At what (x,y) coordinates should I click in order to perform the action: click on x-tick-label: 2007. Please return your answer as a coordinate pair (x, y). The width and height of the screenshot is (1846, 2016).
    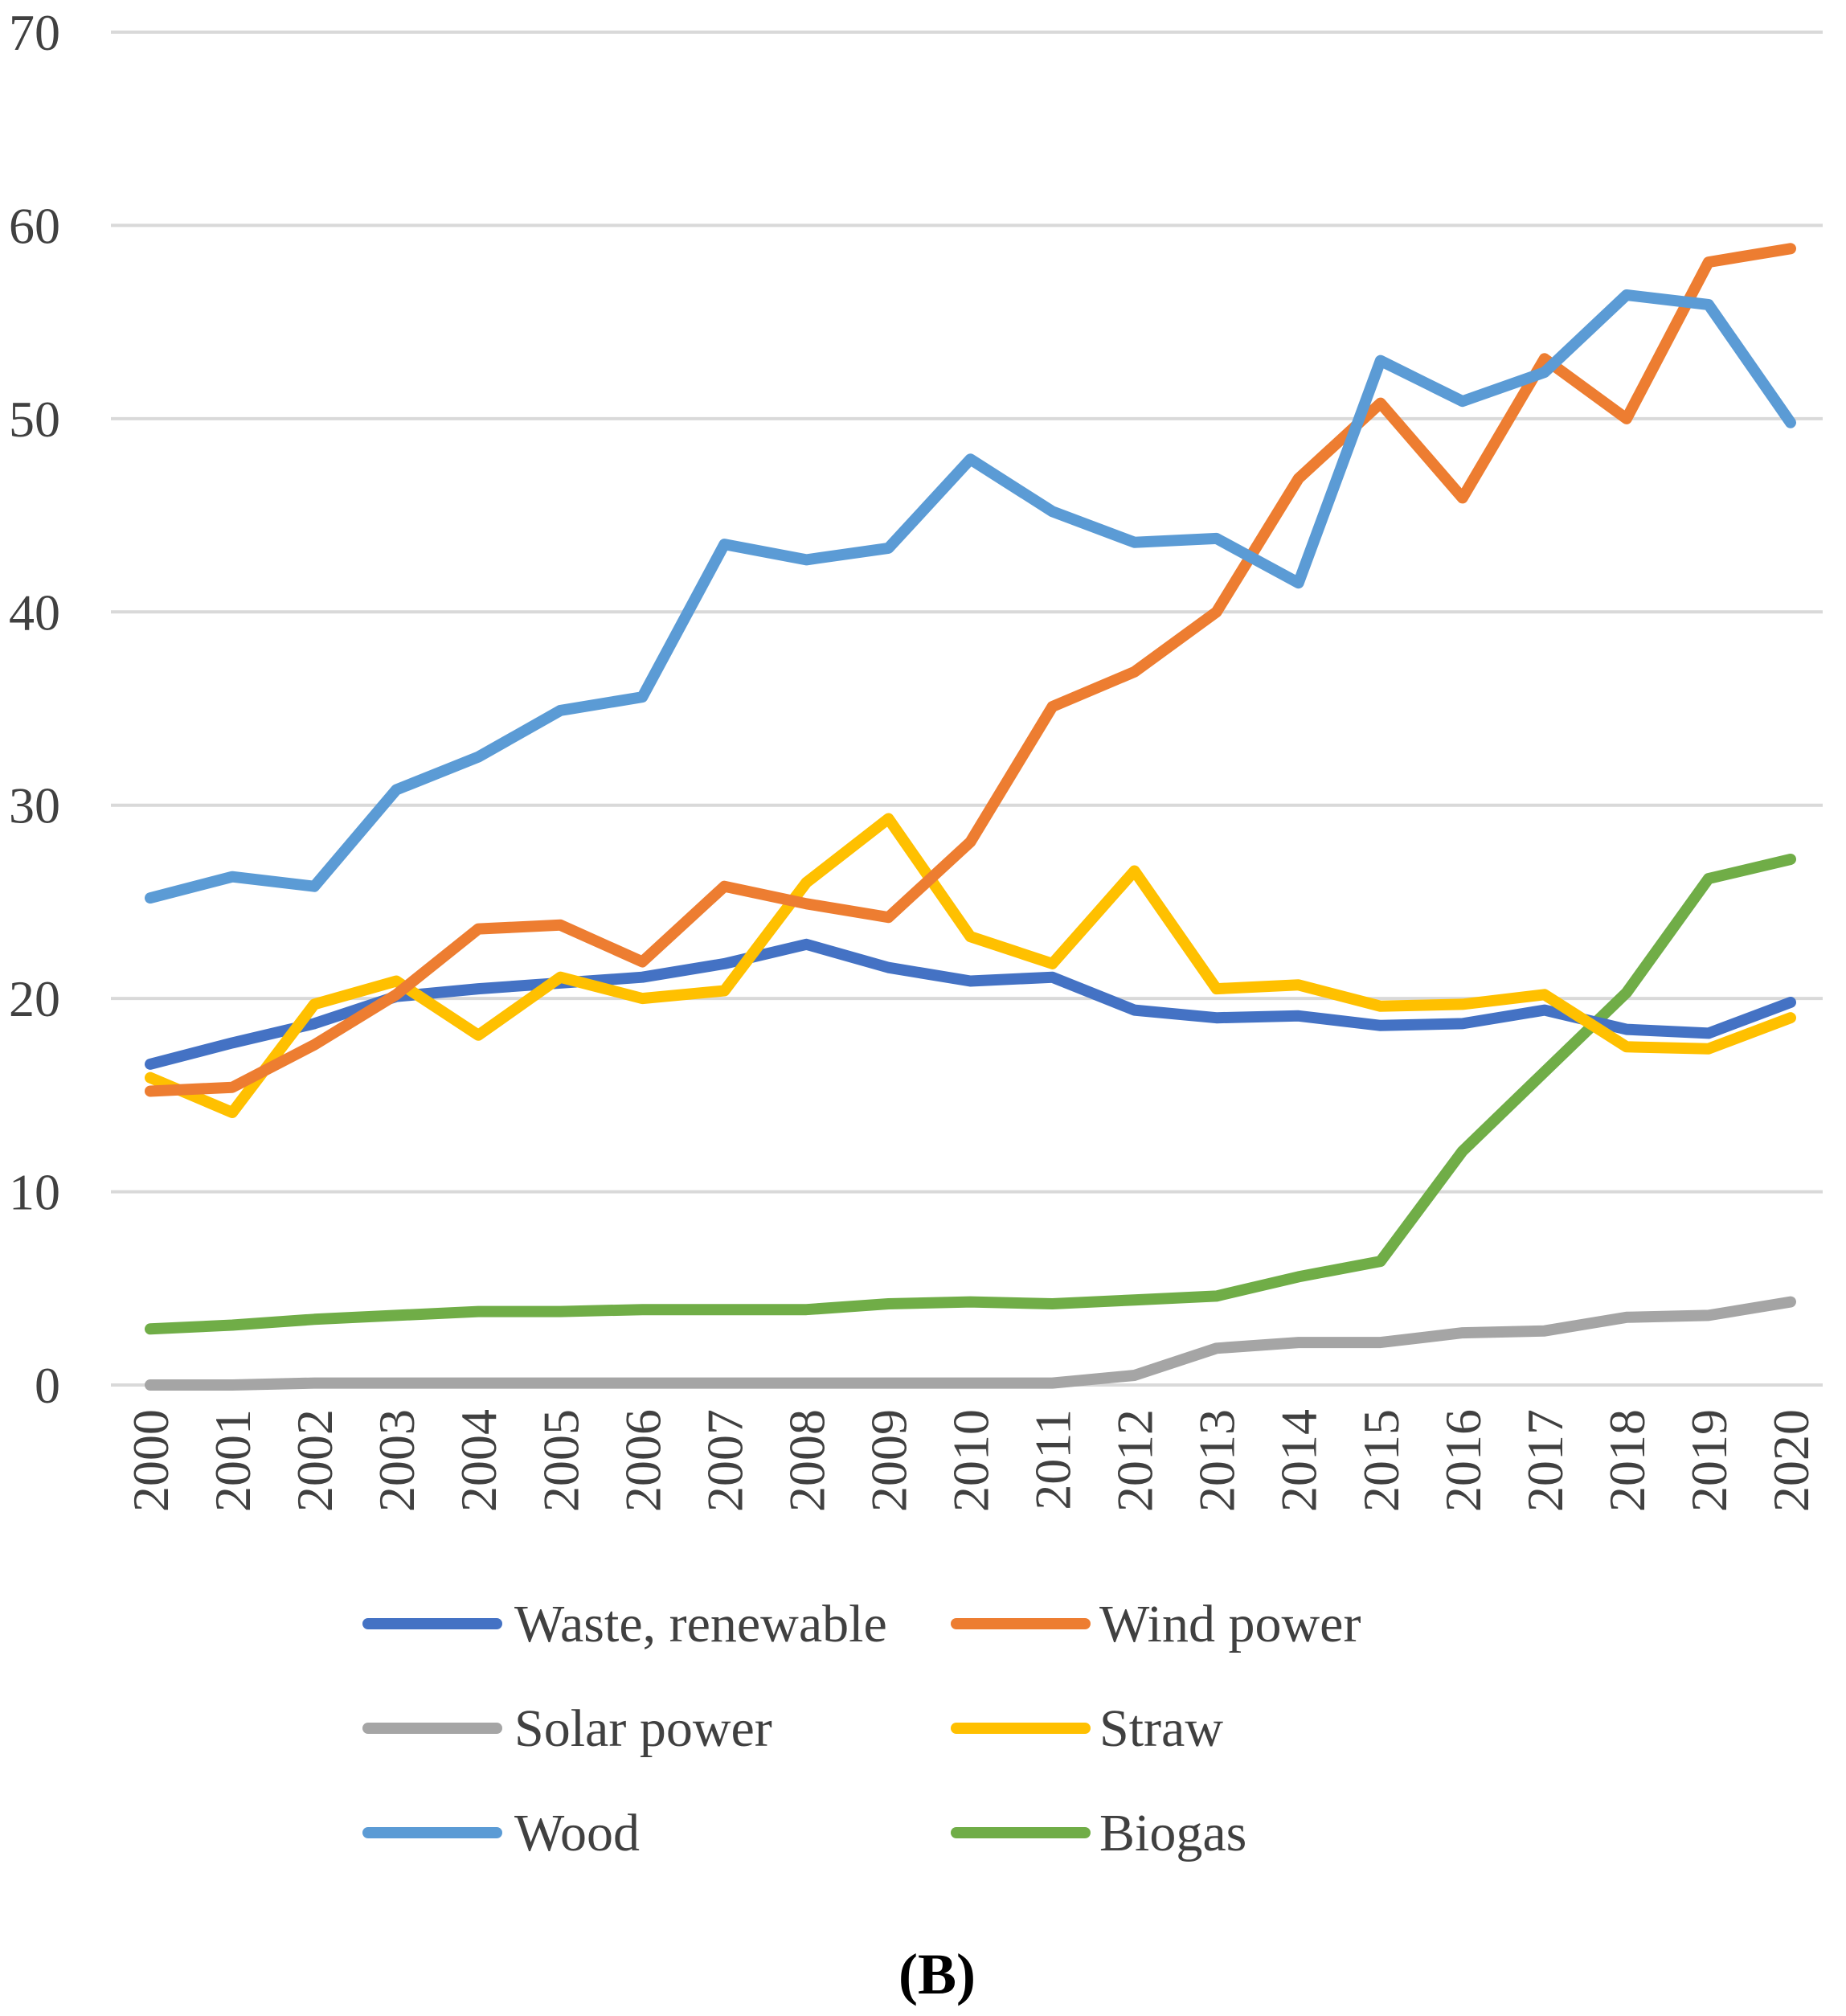
    Looking at the image, I should click on (725, 1460).